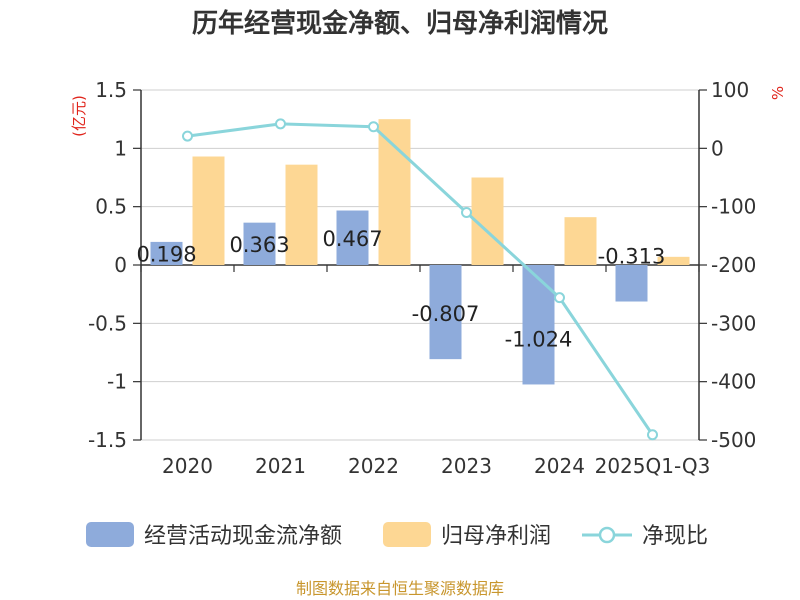 This screenshot has width=800, height=600. Describe the element at coordinates (733, 323) in the screenshot. I see `right-tick-label: -300` at that location.